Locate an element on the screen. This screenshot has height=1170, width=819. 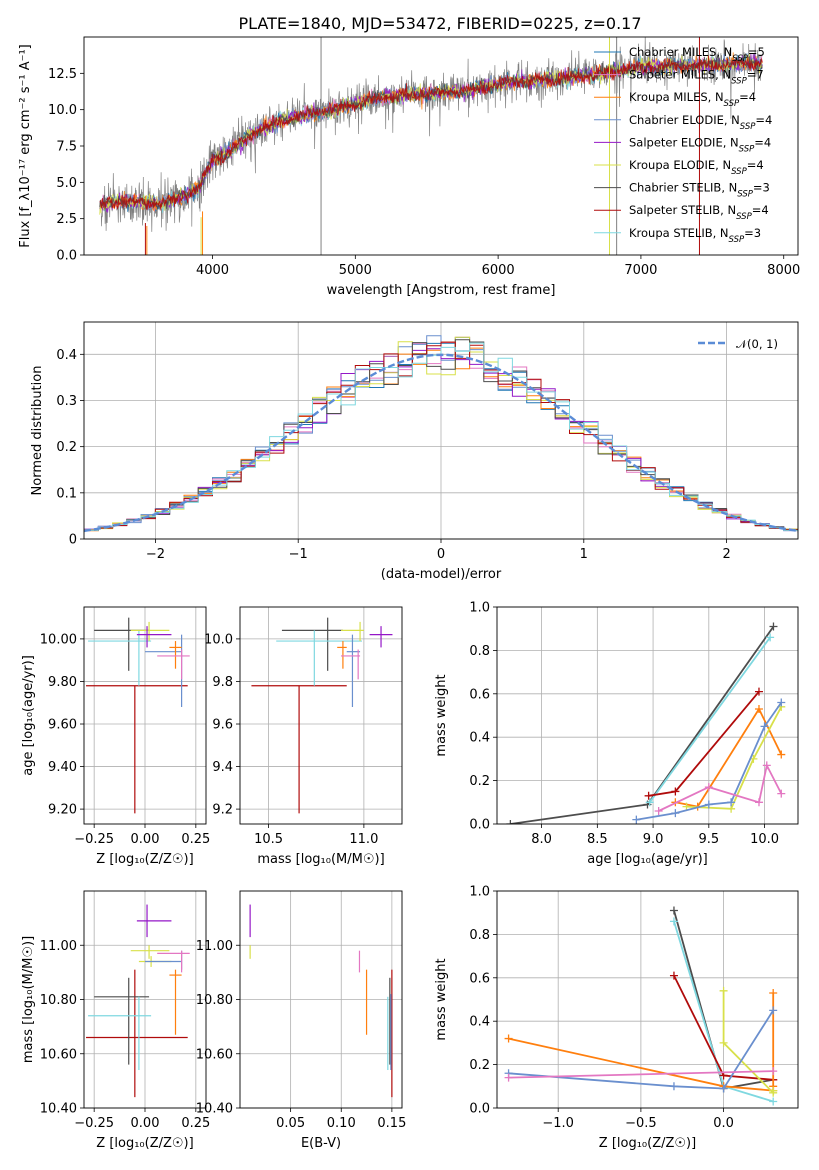
x-tick-label: 0.15 is located at coordinates (391, 1123).